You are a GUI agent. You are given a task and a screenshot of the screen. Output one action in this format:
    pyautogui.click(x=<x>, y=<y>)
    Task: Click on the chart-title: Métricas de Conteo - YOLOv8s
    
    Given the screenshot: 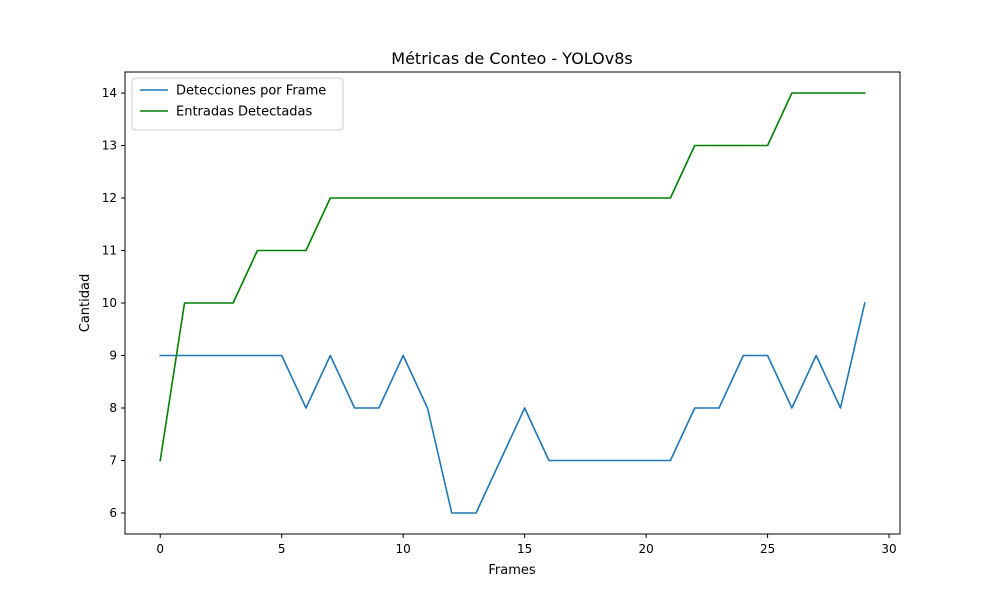 What is the action you would take?
    pyautogui.click(x=511, y=58)
    